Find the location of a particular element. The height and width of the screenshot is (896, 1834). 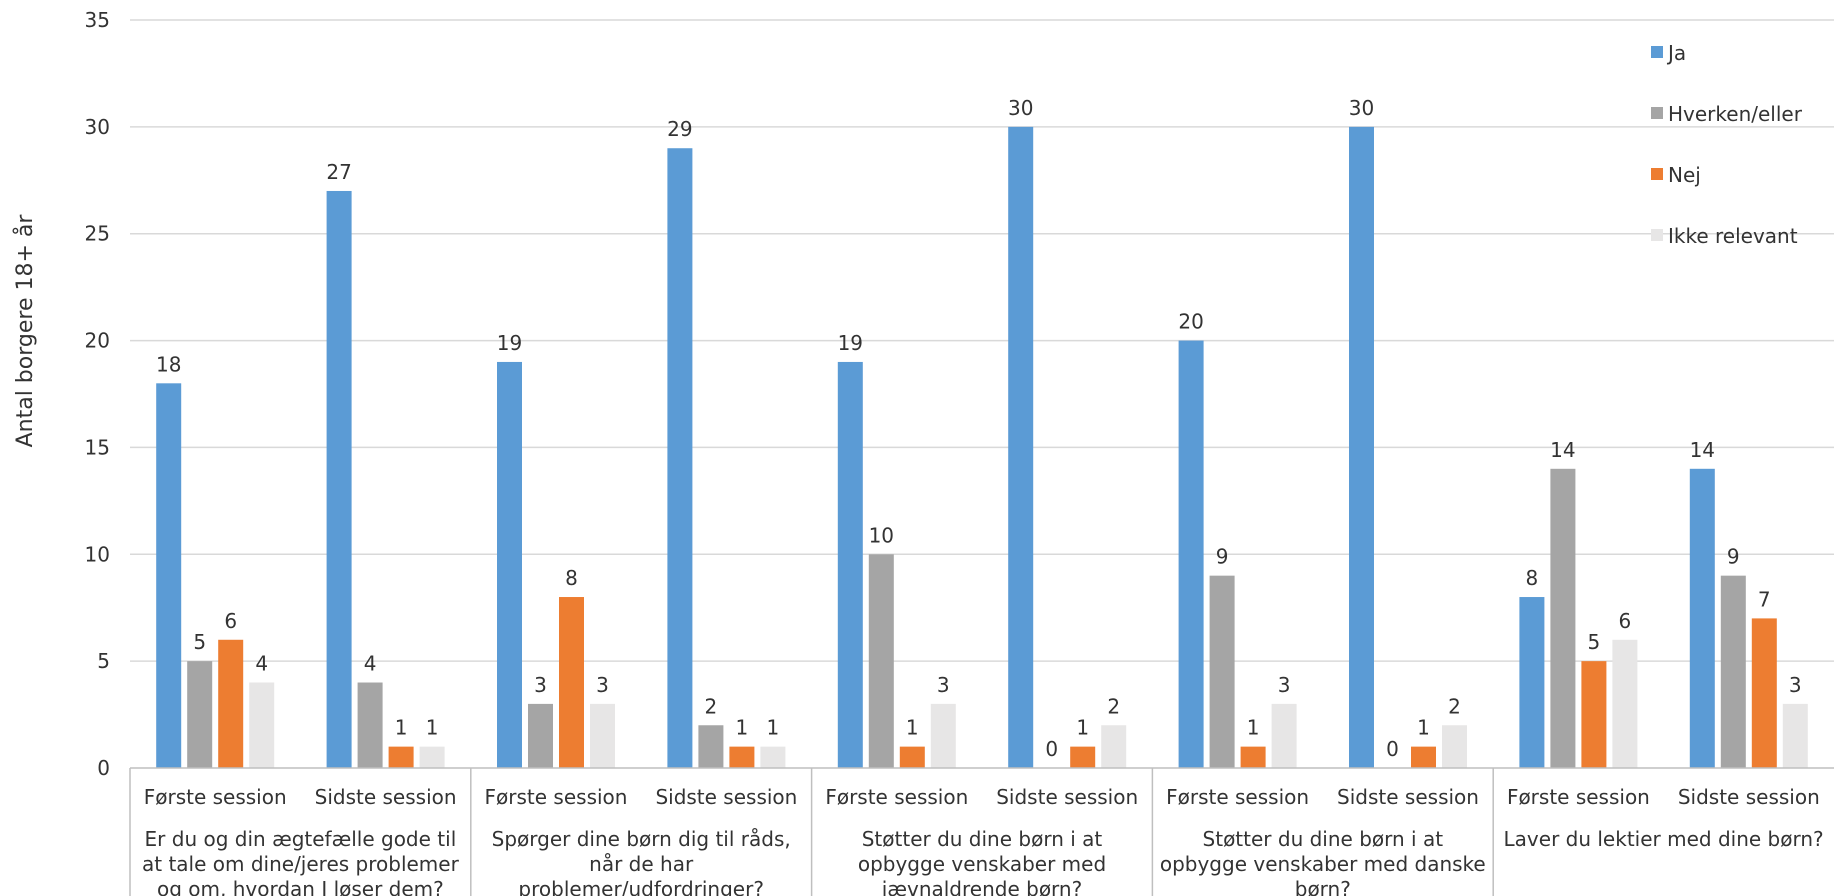

y-tick-label: 25 is located at coordinates (97, 234).